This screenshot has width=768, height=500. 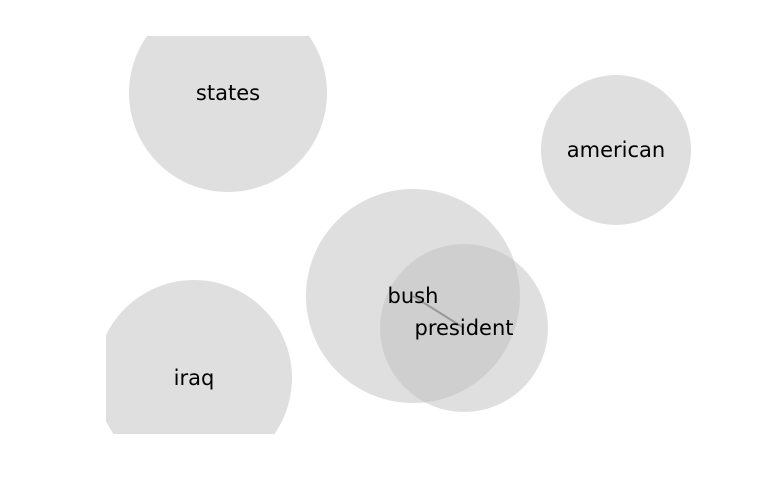 I want to click on label-states: states, so click(x=228, y=93).